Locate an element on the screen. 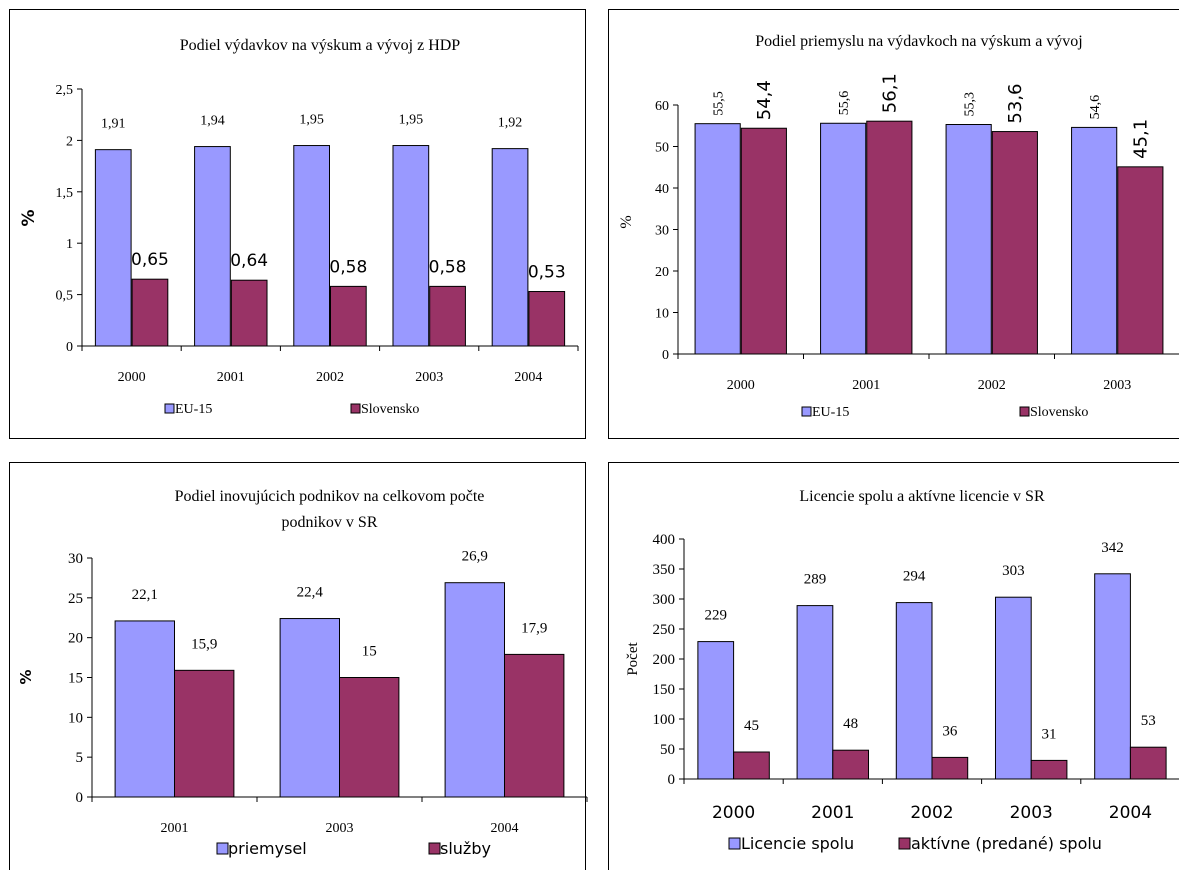 This screenshot has height=871, width=1179. data-label: 342 is located at coordinates (1112, 548).